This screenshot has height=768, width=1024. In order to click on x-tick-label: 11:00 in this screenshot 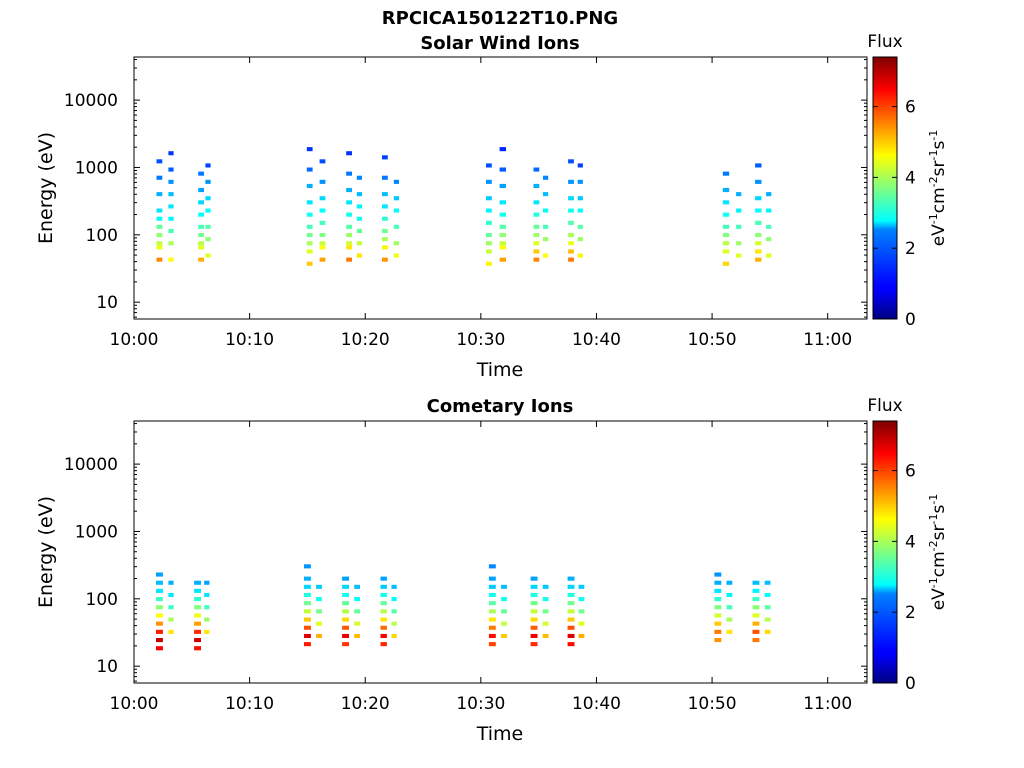, I will do `click(827, 704)`.